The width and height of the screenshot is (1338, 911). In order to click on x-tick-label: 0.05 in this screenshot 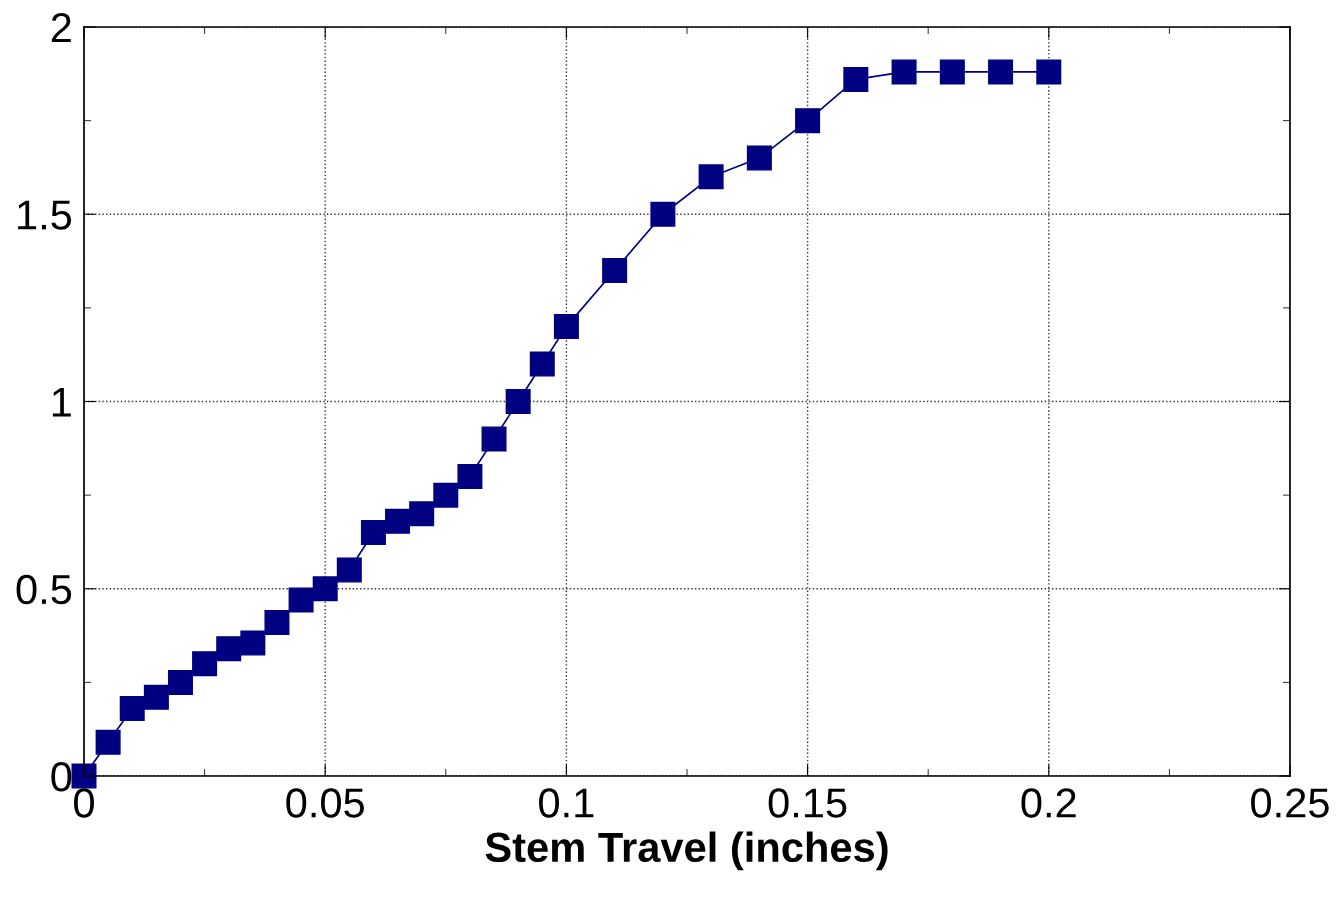, I will do `click(325, 803)`.